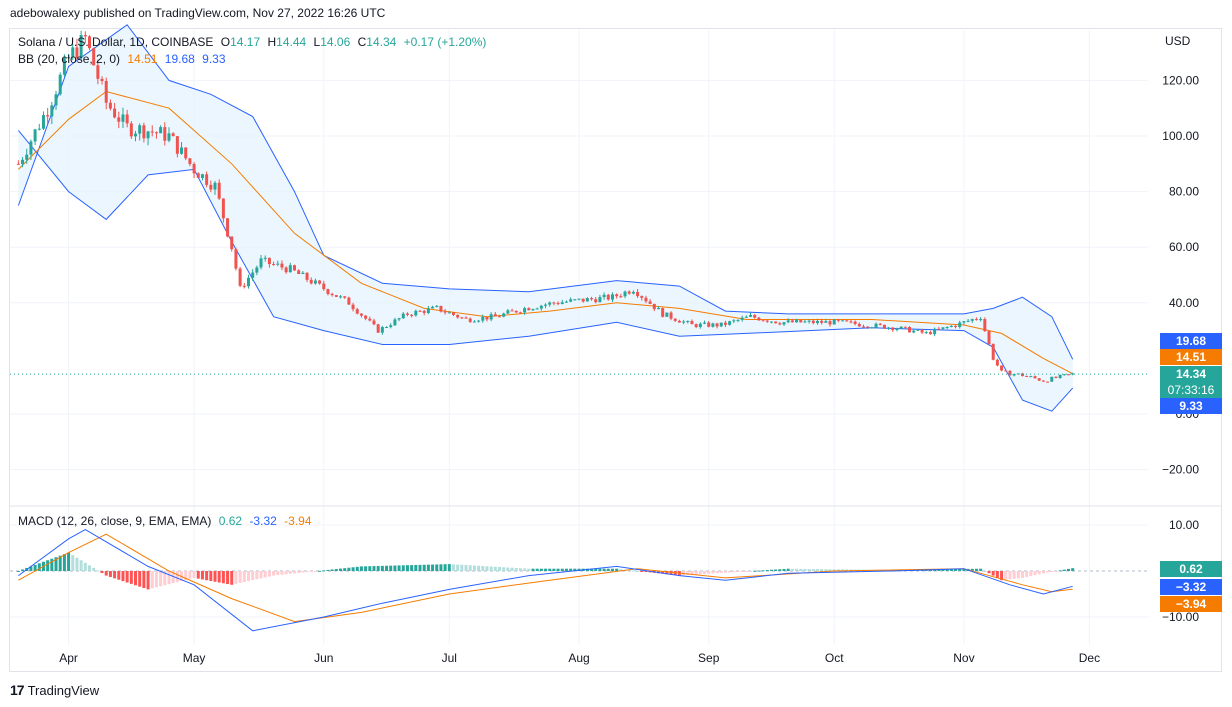  I want to click on high-value: 14.44, so click(291, 42).